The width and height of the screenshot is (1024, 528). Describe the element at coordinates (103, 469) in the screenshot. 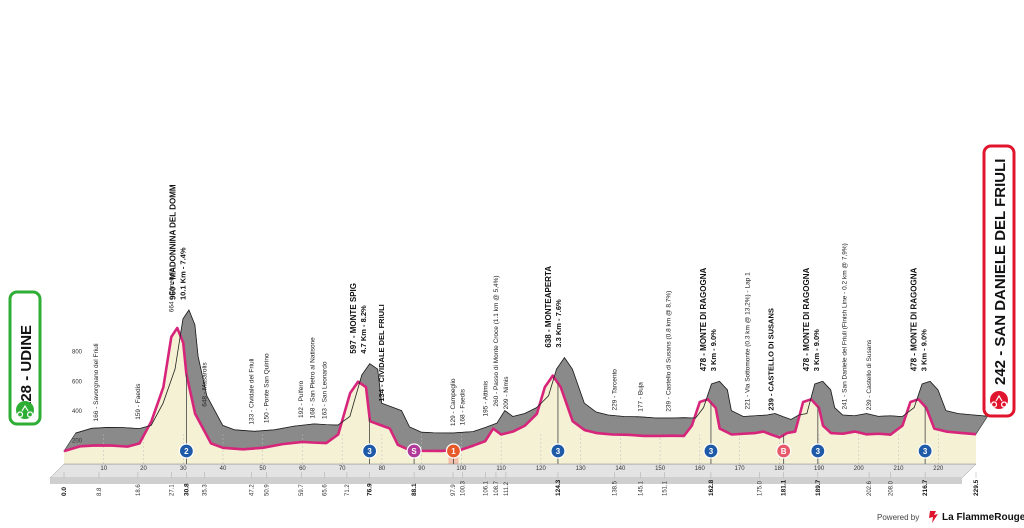

I see `x-tick-label: 10` at that location.